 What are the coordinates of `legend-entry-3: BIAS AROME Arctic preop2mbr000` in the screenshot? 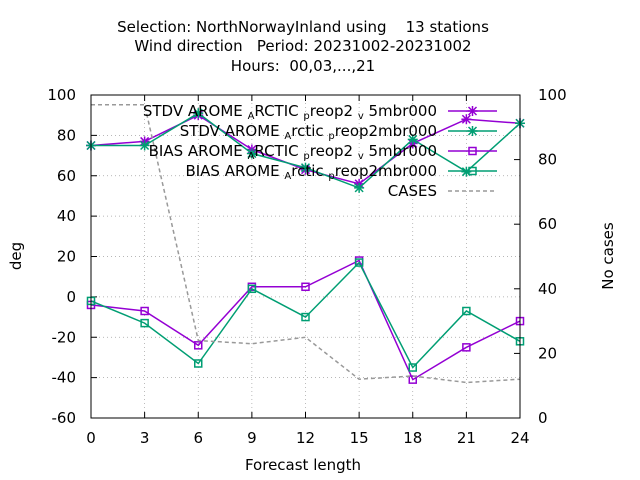 It's located at (311, 172).